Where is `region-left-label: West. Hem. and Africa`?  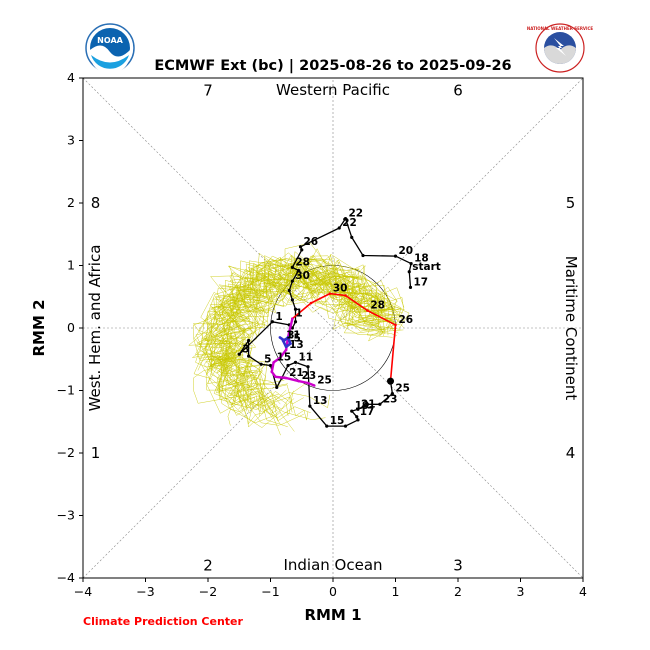 region-left-label: West. Hem. and Africa is located at coordinates (95, 328).